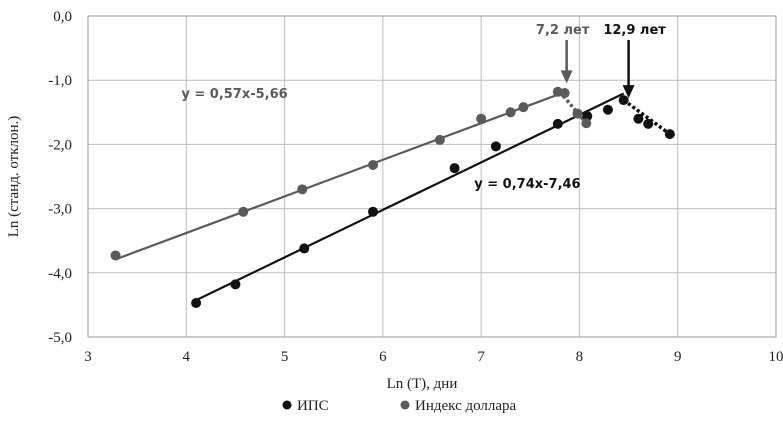 This screenshot has width=783, height=422. I want to click on legend: ИПС Индекс доллара, so click(399, 406).